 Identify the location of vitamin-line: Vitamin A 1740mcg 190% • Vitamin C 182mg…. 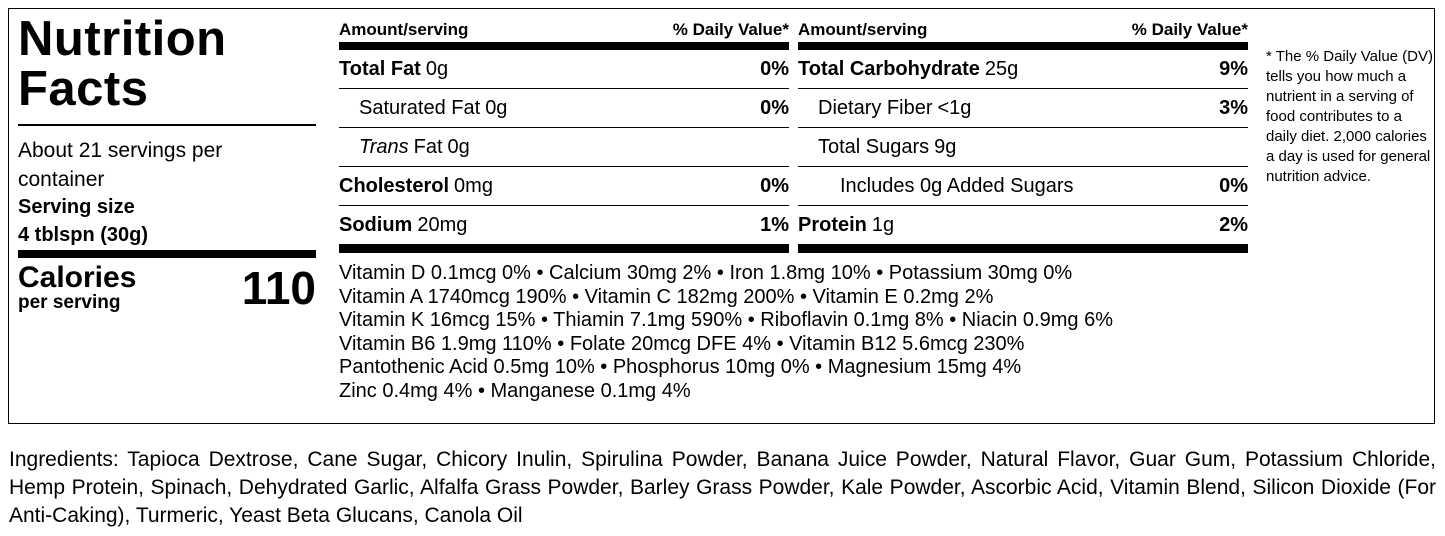
(666, 296).